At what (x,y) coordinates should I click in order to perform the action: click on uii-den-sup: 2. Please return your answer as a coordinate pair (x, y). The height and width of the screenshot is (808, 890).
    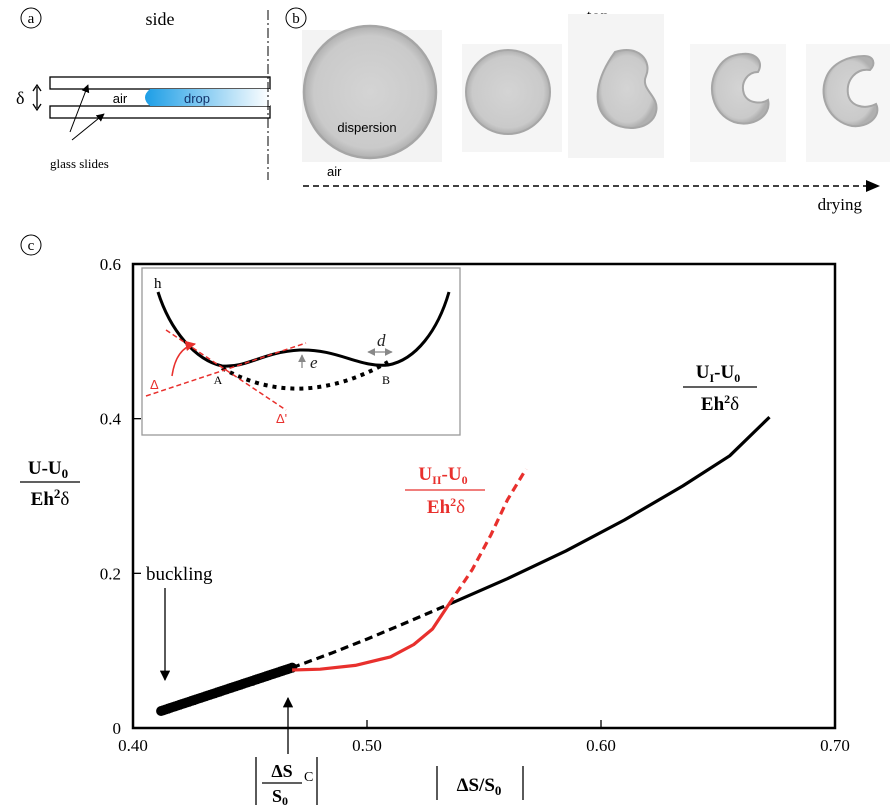
    Looking at the image, I should click on (453, 502).